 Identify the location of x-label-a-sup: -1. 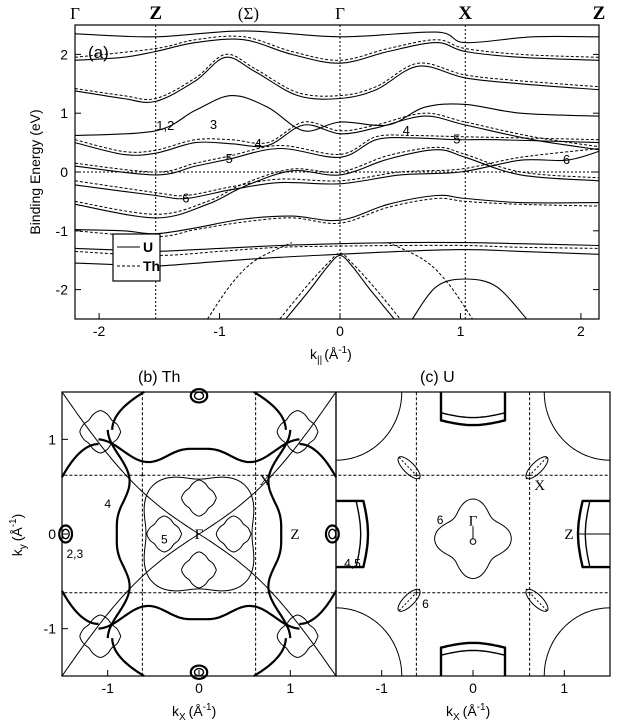
(342, 350).